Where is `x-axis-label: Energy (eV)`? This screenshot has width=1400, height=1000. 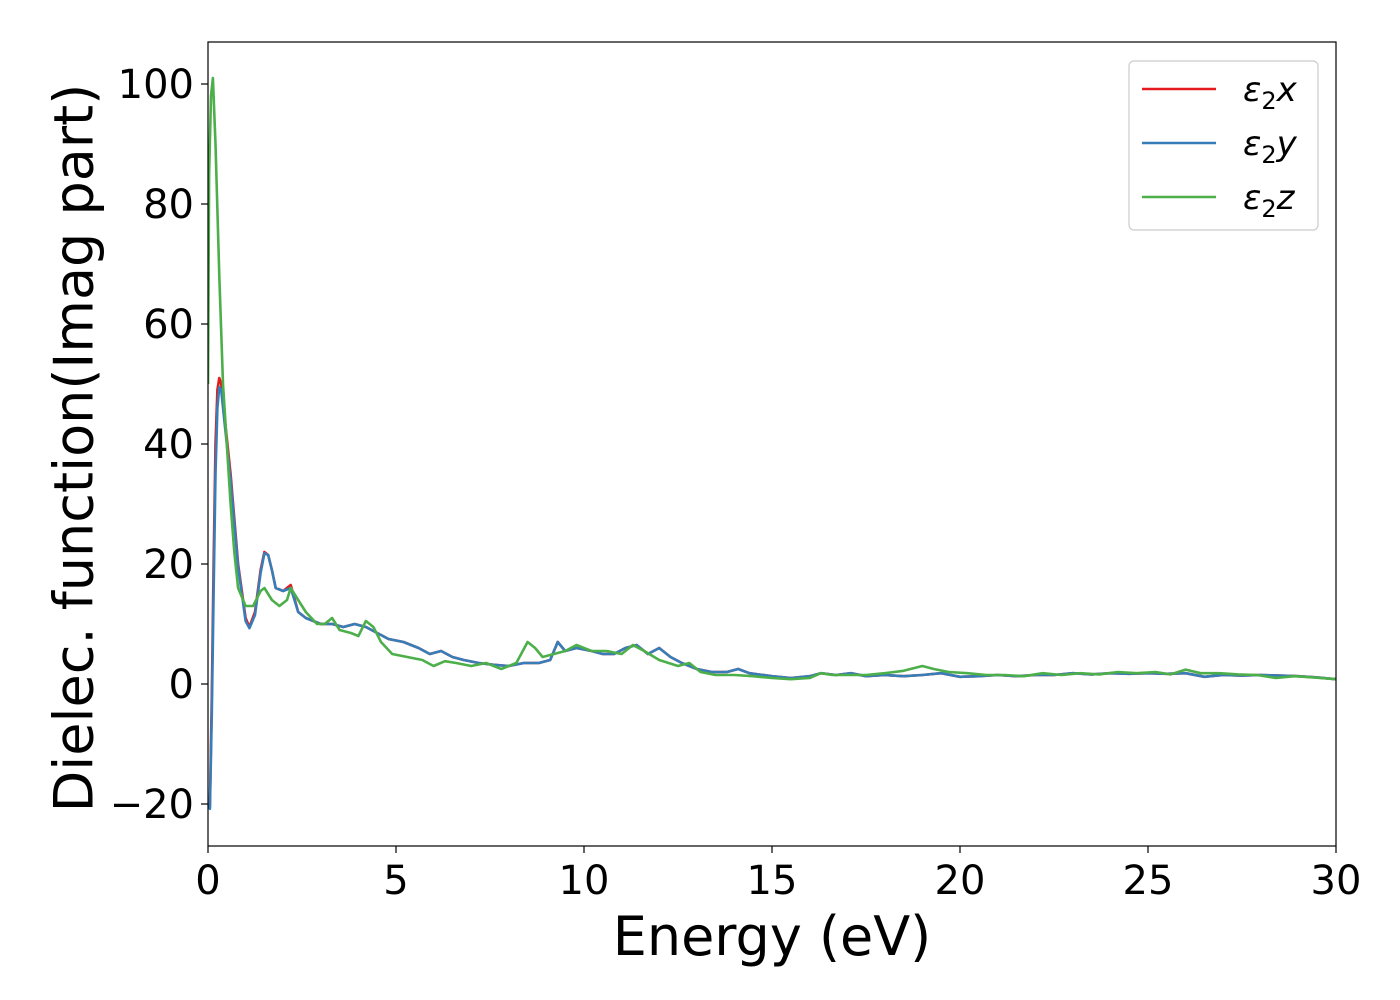
x-axis-label: Energy (eV) is located at coordinates (772, 936).